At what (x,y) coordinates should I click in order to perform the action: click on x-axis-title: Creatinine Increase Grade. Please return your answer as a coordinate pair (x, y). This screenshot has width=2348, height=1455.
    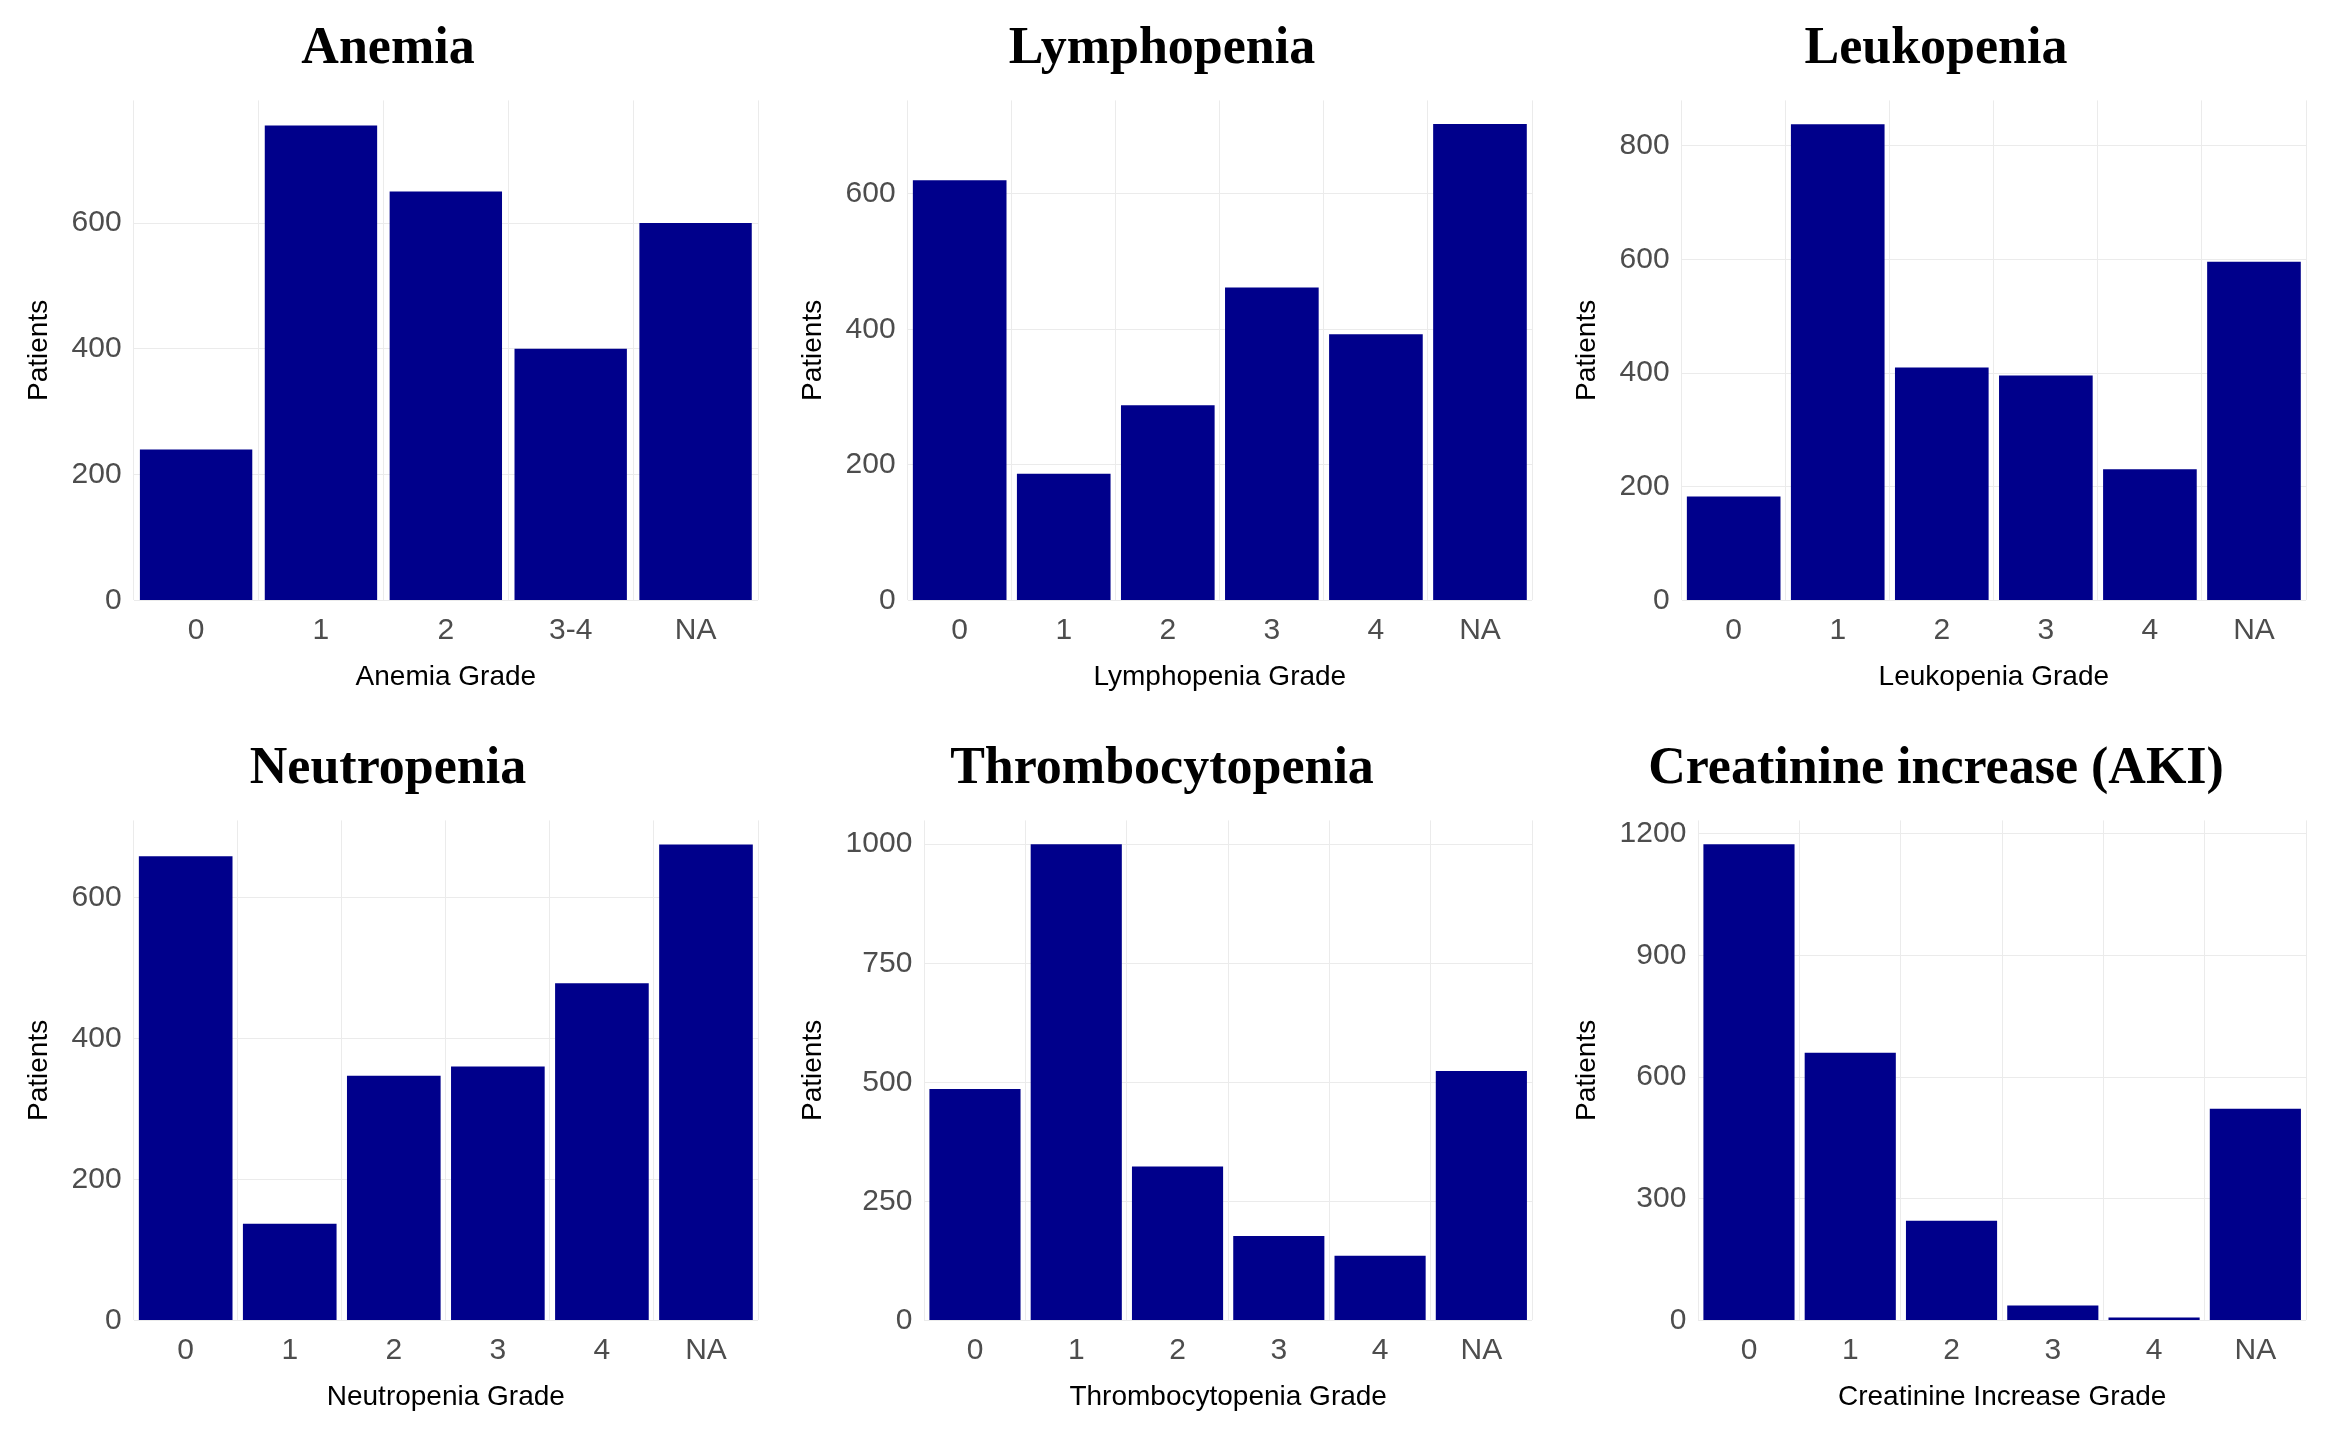
    Looking at the image, I should click on (2002, 1395).